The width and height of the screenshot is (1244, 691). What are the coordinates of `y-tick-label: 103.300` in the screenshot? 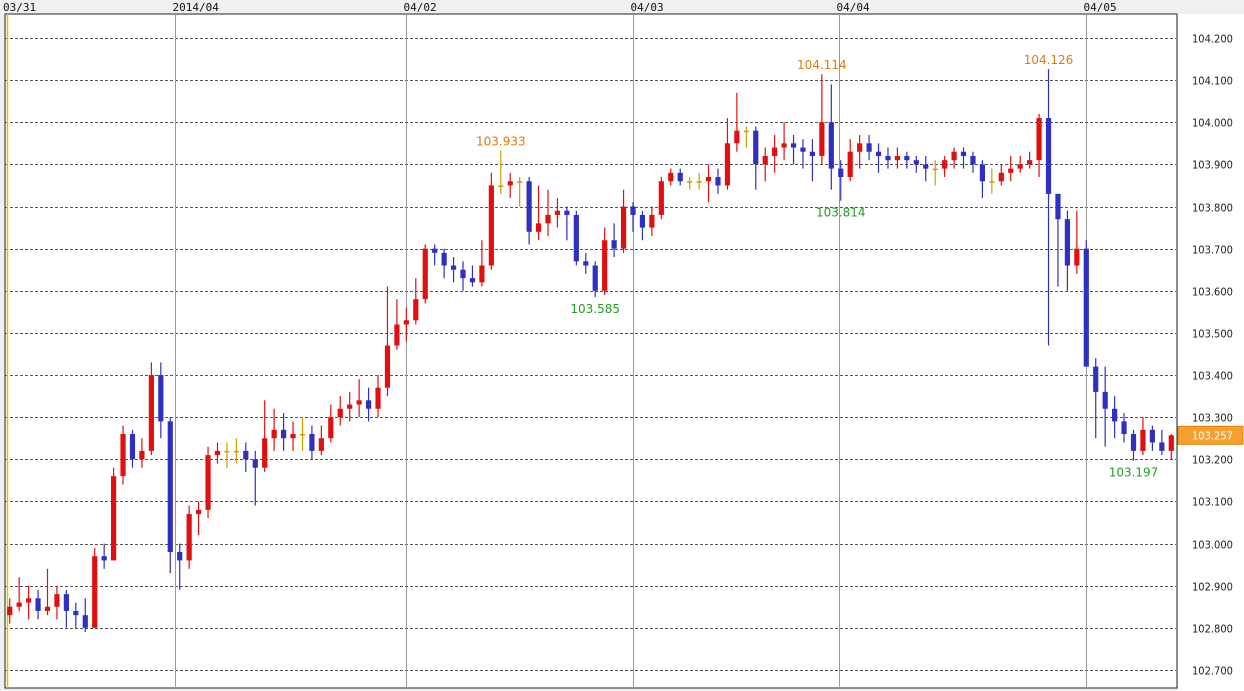 It's located at (1212, 418).